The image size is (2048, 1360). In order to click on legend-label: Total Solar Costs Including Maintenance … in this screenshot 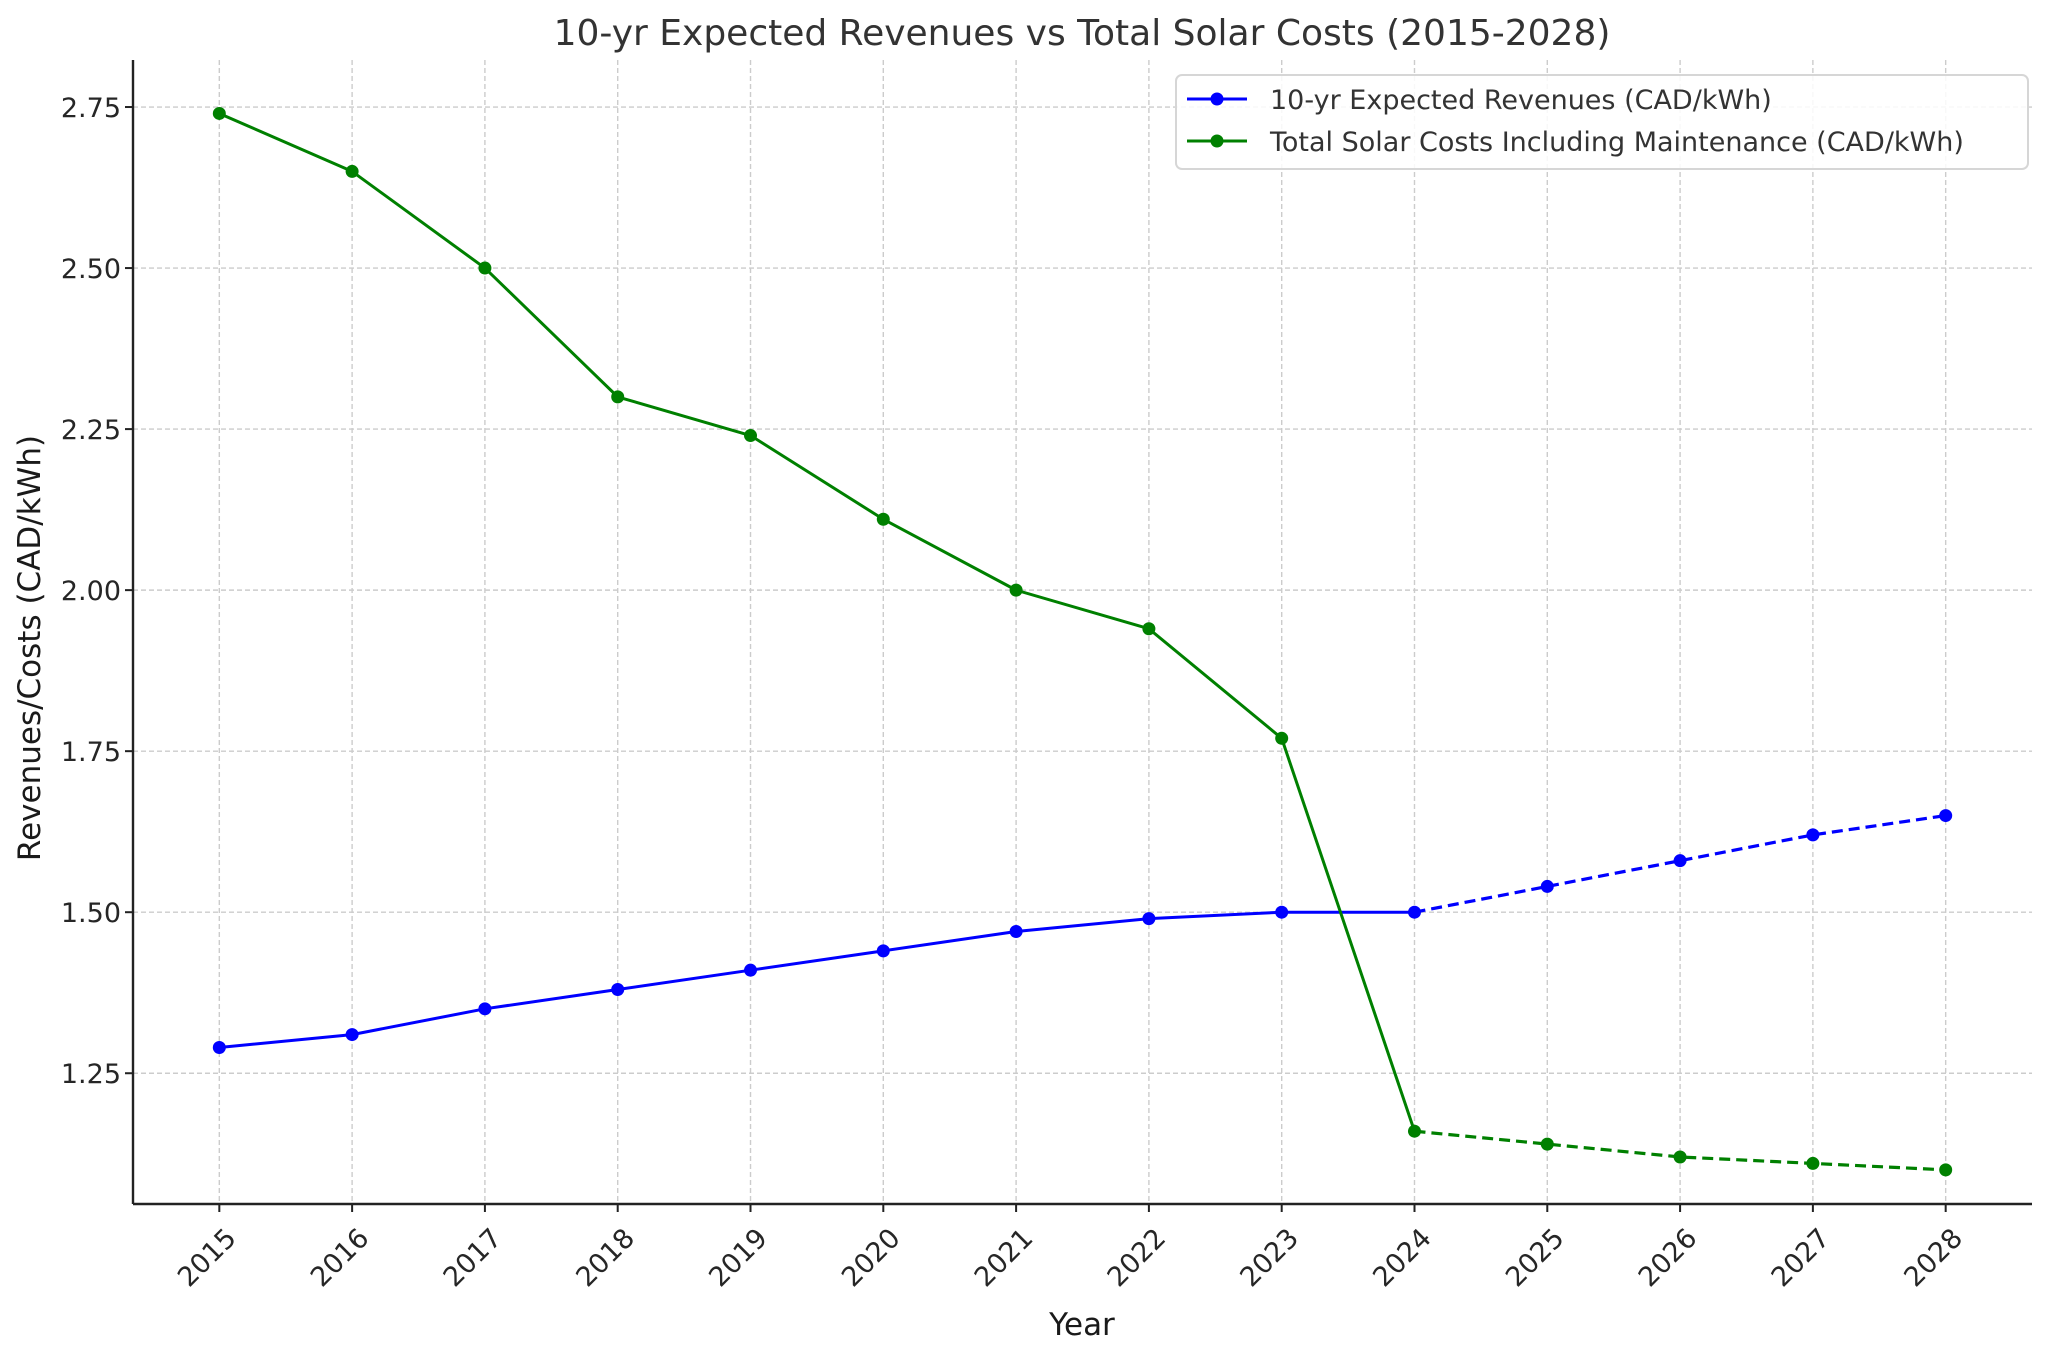, I will do `click(1616, 142)`.